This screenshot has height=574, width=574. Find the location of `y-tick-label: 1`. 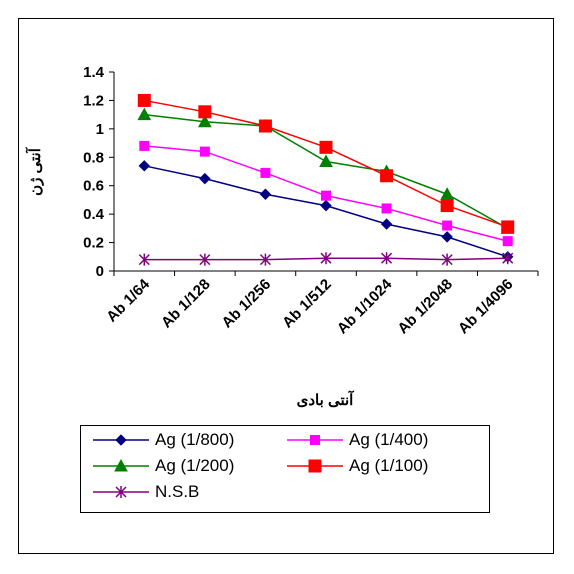

y-tick-label: 1 is located at coordinates (100, 129).